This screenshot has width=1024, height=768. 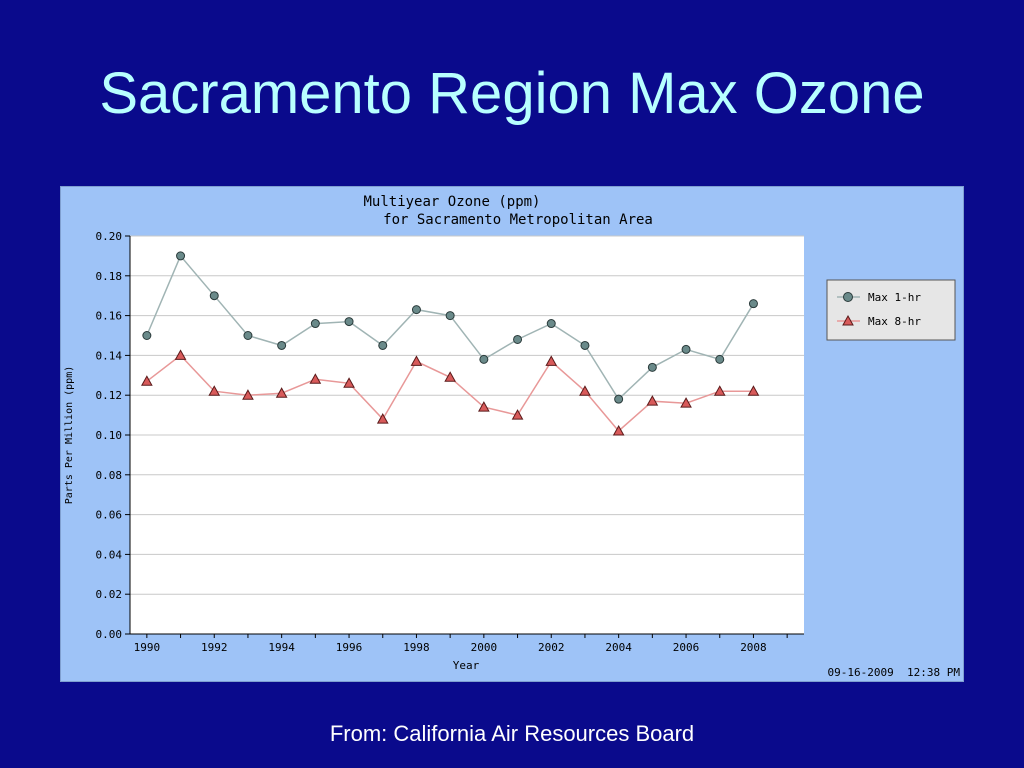 I want to click on chart-timestamp: 09-16-2009 12:38 PM, so click(x=894, y=672).